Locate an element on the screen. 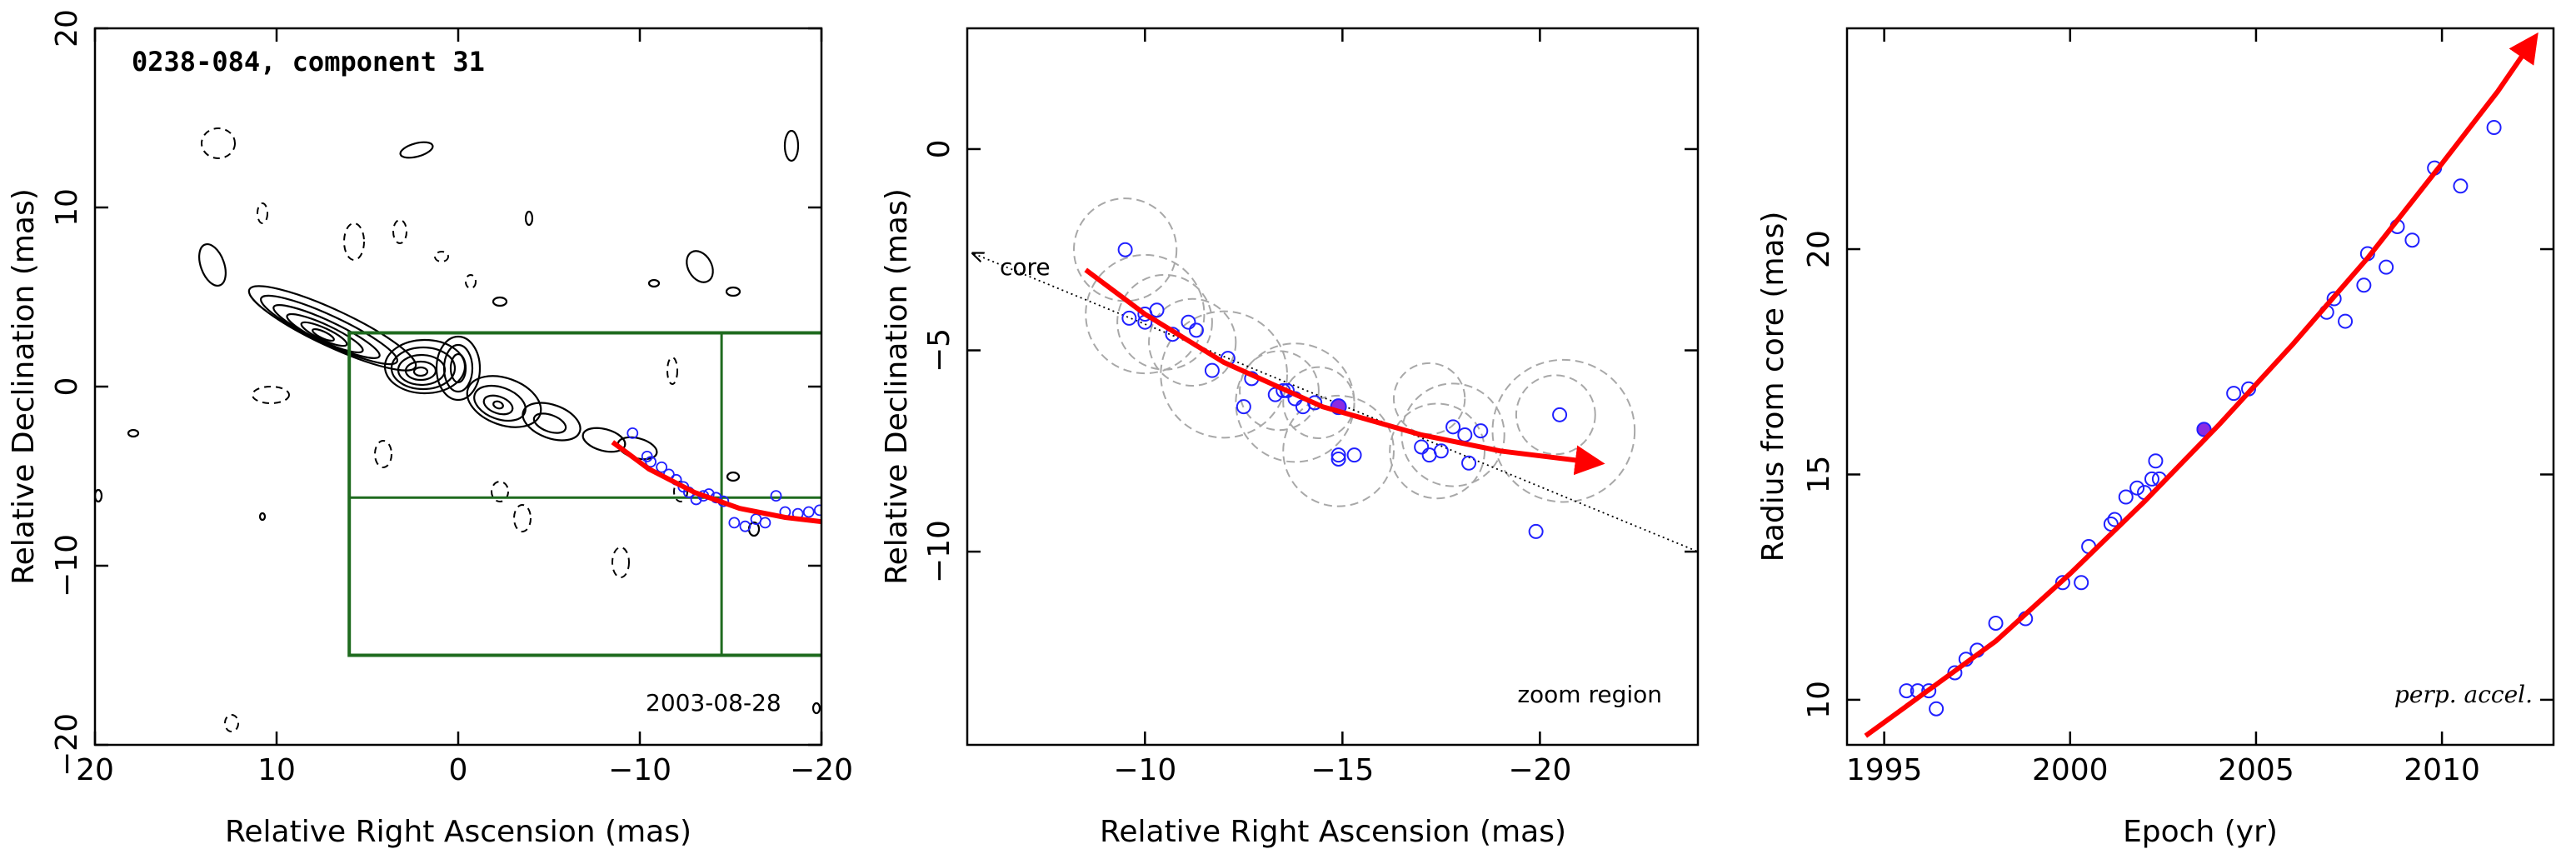  epoch-xlabel: Epoch (yr) is located at coordinates (2200, 832).